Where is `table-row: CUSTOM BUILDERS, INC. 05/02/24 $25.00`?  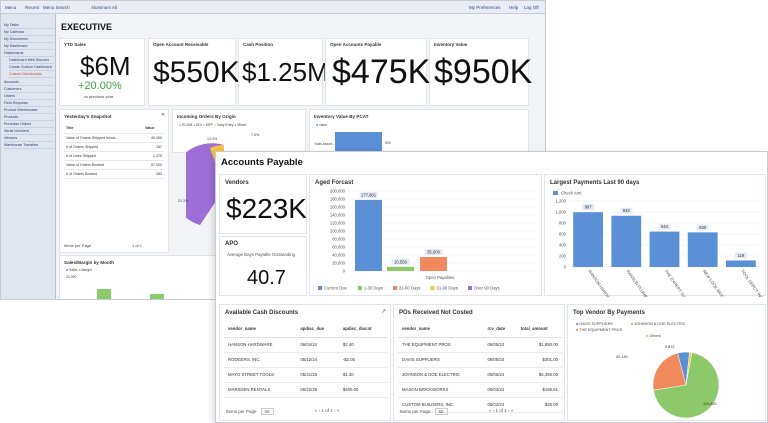
table-row: CUSTOM BUILDERS, INC. 05/02/24 $25.00 is located at coordinates (480, 405).